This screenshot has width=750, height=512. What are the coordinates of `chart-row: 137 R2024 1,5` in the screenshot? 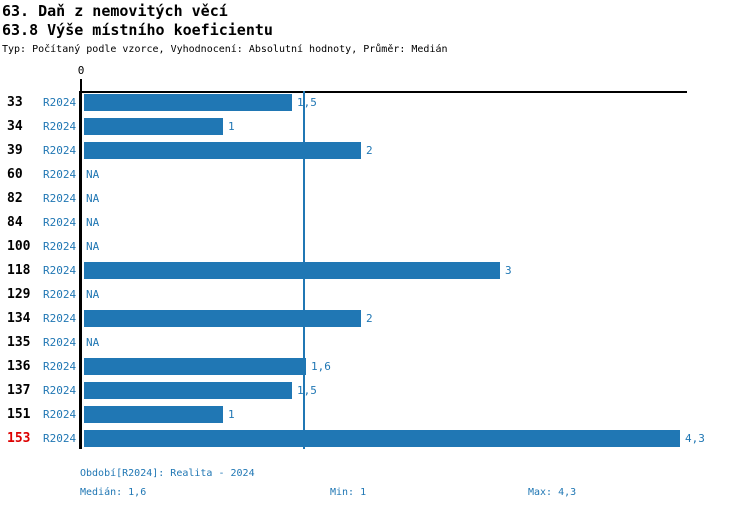 It's located at (375, 390).